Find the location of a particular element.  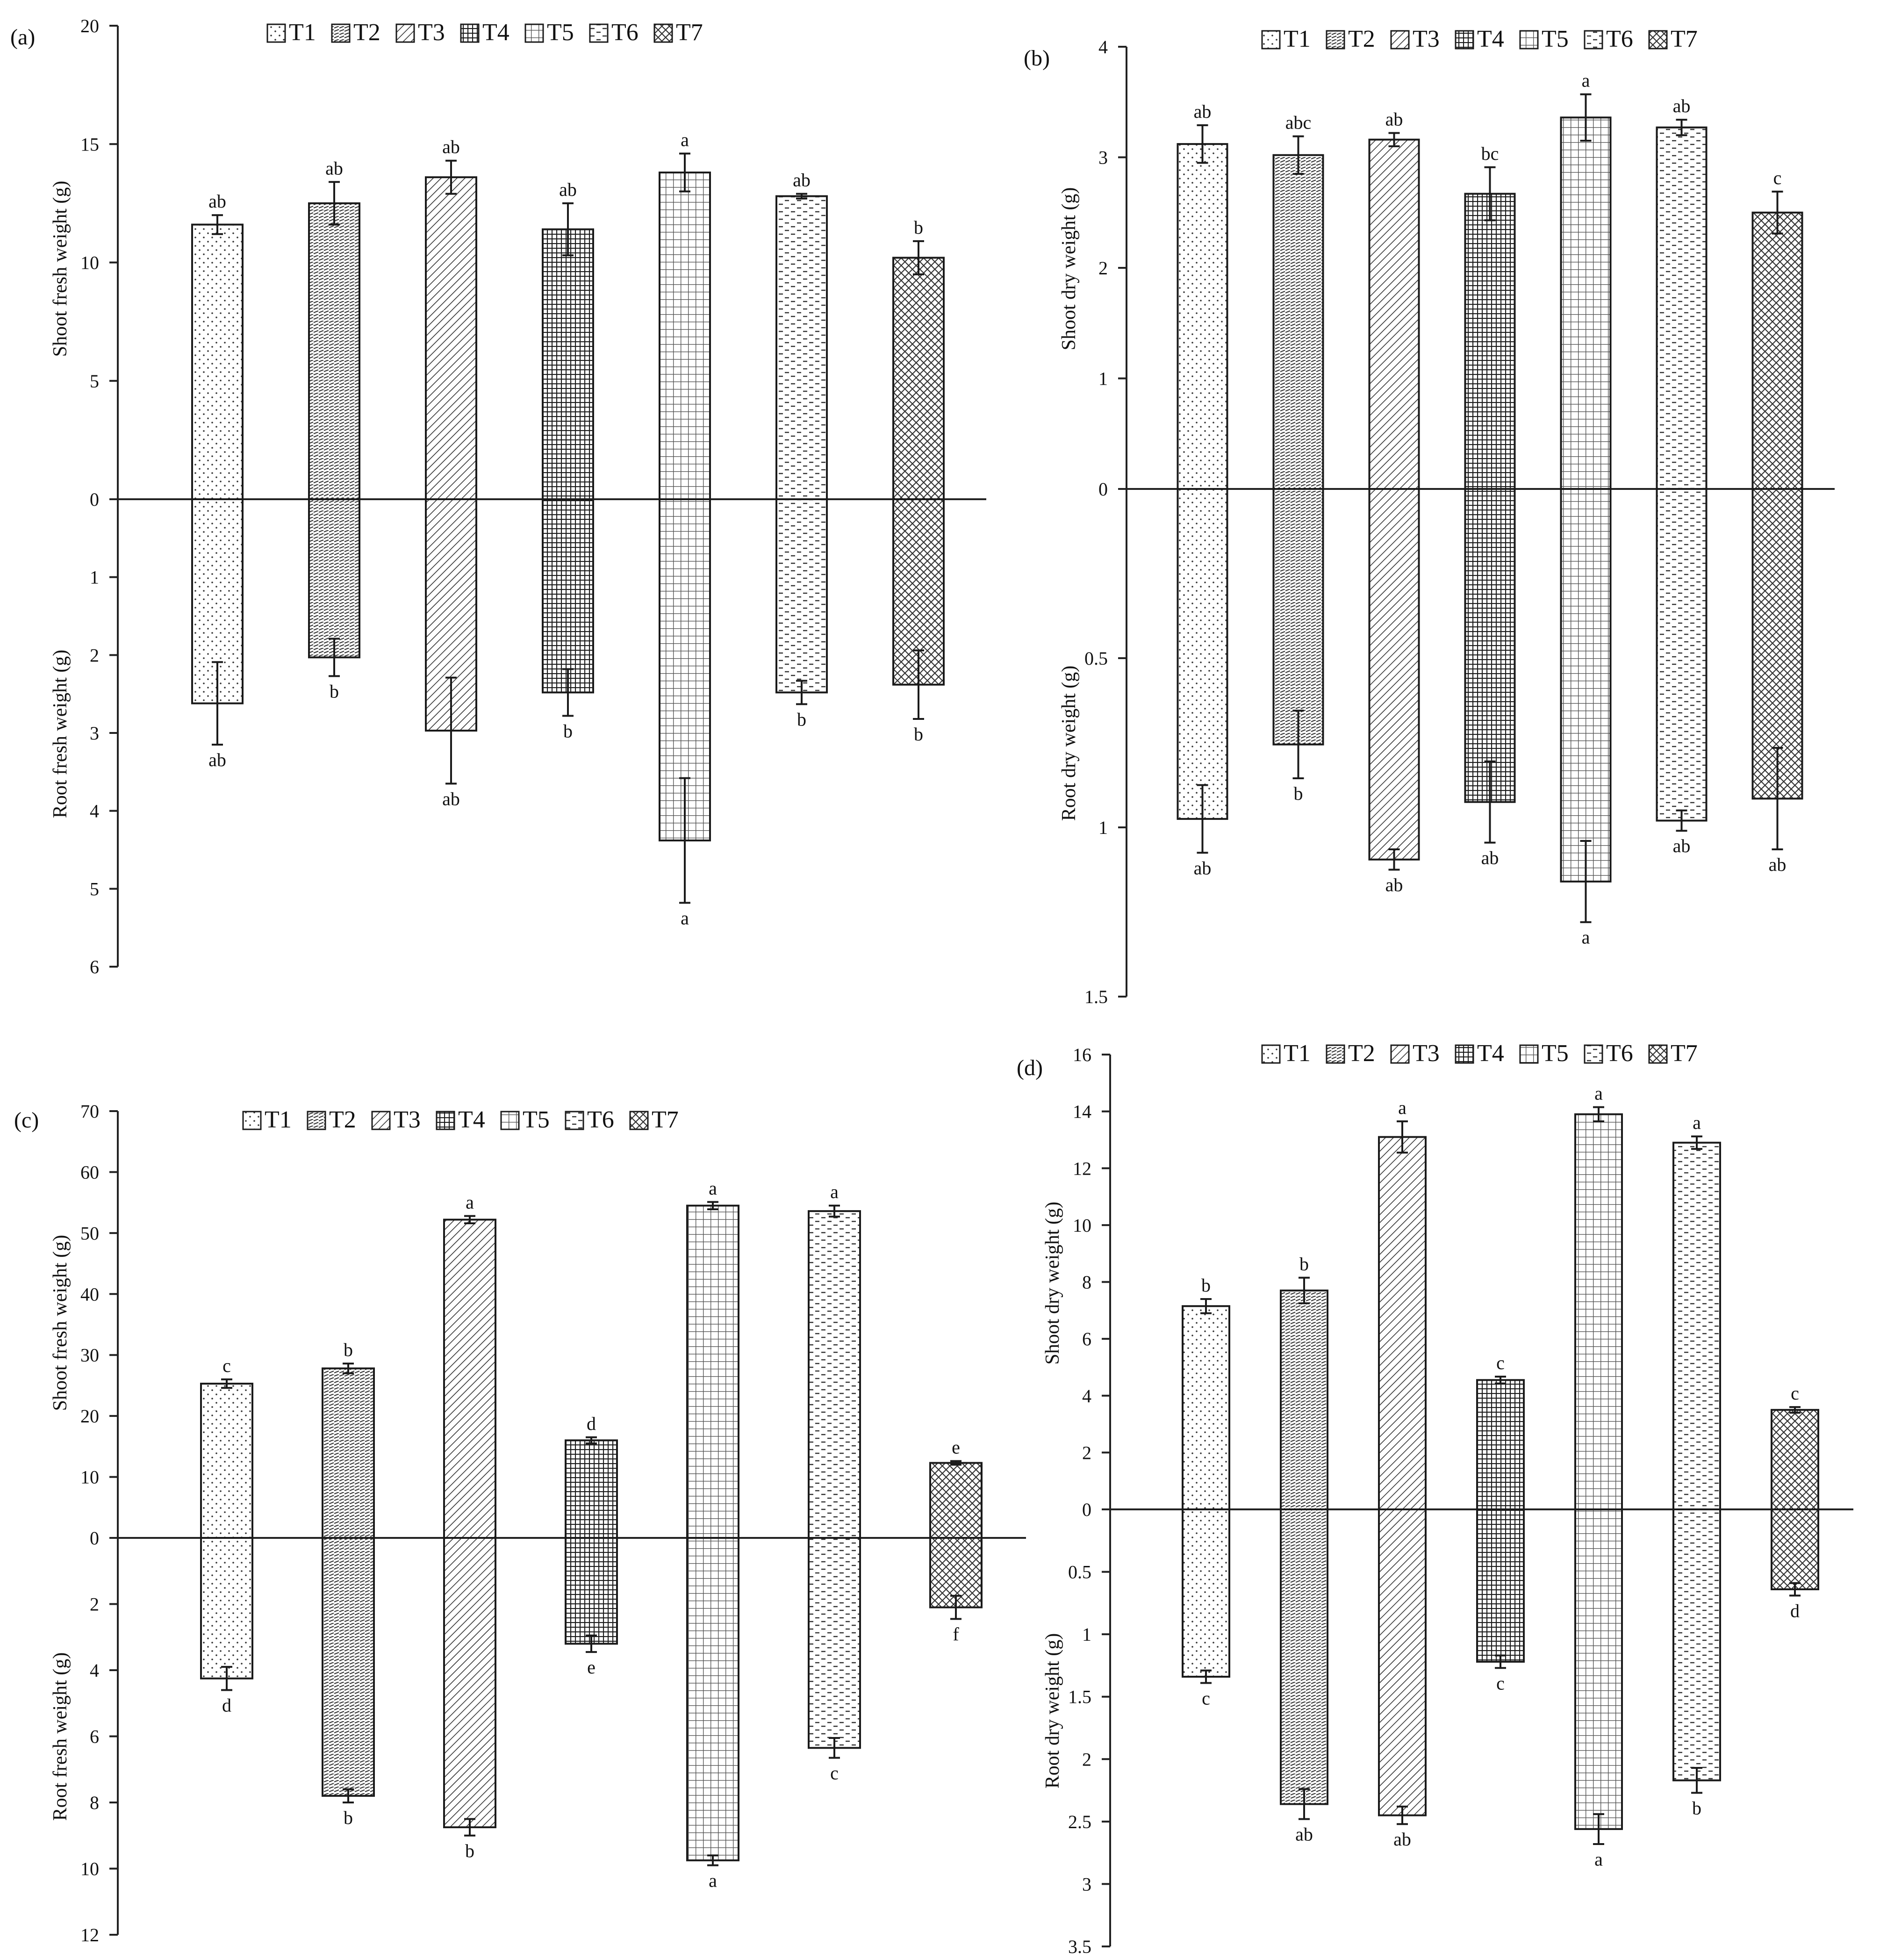

y-axis-title-top: Shoot fresh weight (g) is located at coordinates (60, 1323).